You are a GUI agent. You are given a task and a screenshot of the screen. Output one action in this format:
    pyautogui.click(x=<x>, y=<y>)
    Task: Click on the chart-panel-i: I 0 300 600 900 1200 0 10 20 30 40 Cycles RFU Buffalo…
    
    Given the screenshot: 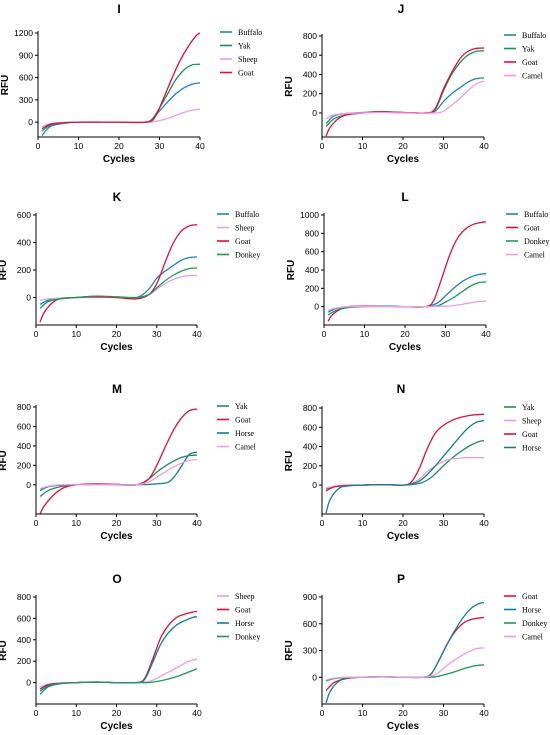 What is the action you would take?
    pyautogui.click(x=131, y=83)
    